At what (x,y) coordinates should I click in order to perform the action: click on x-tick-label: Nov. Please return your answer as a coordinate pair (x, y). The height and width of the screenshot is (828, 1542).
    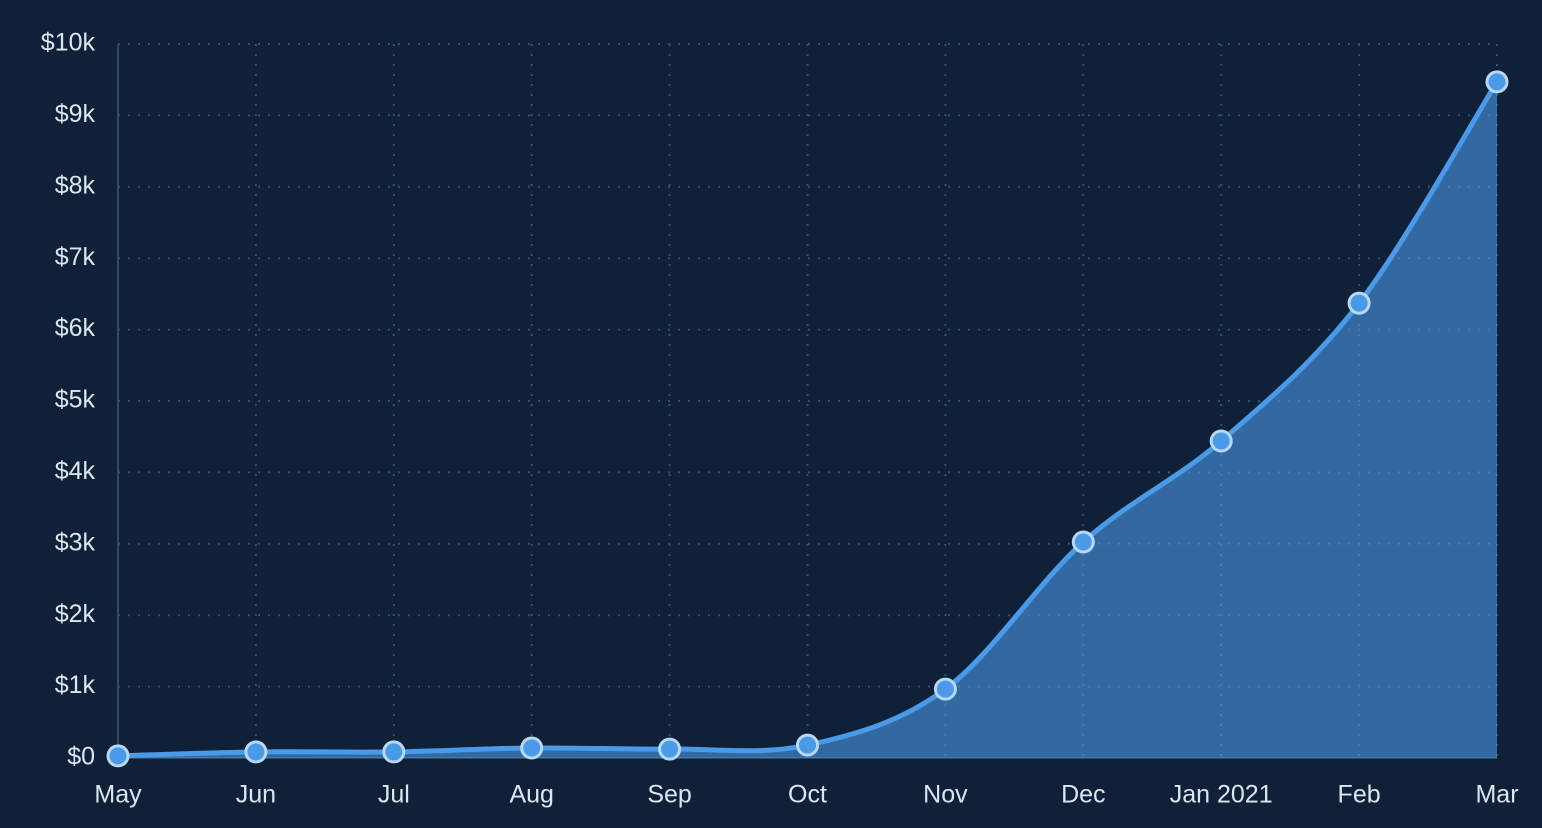
    Looking at the image, I should click on (945, 795).